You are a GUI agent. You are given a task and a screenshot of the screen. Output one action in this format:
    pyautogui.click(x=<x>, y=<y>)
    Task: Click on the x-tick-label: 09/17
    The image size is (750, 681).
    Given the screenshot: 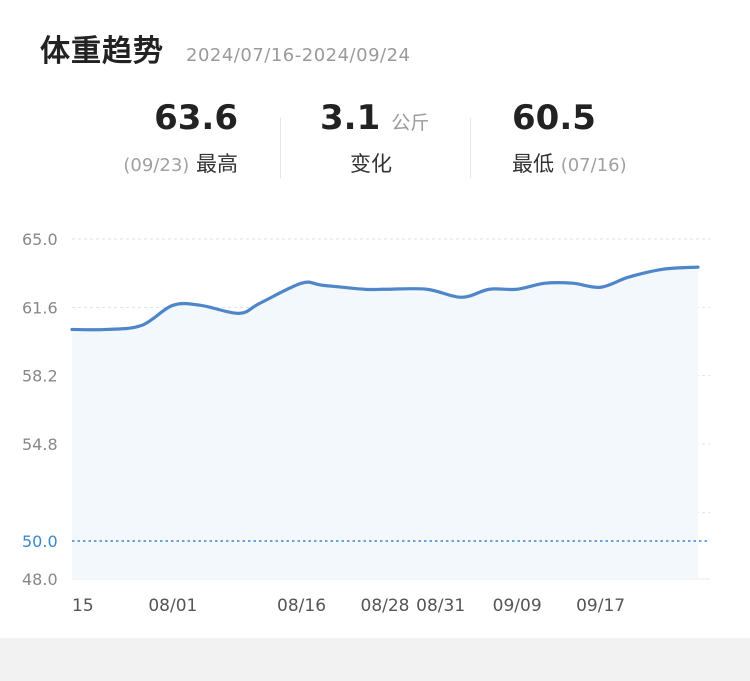 What is the action you would take?
    pyautogui.click(x=600, y=606)
    